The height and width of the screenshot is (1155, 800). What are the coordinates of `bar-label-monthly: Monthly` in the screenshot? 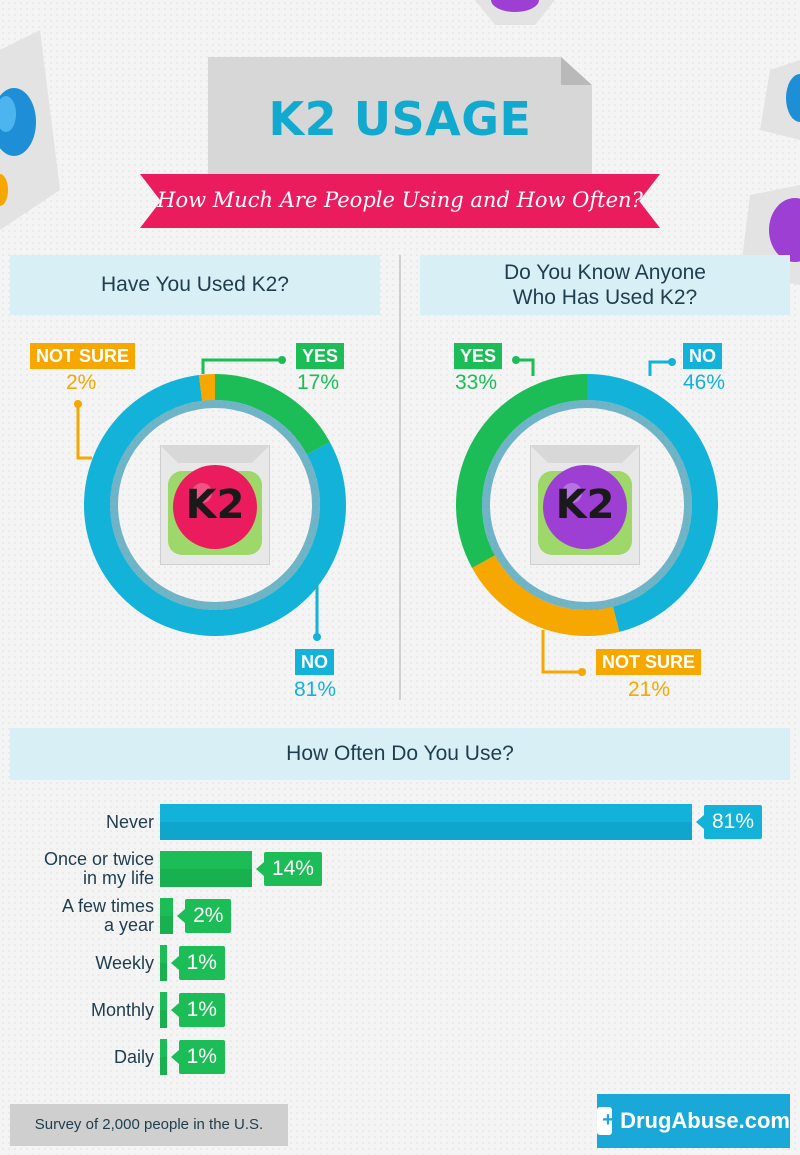 It's located at (122, 1009).